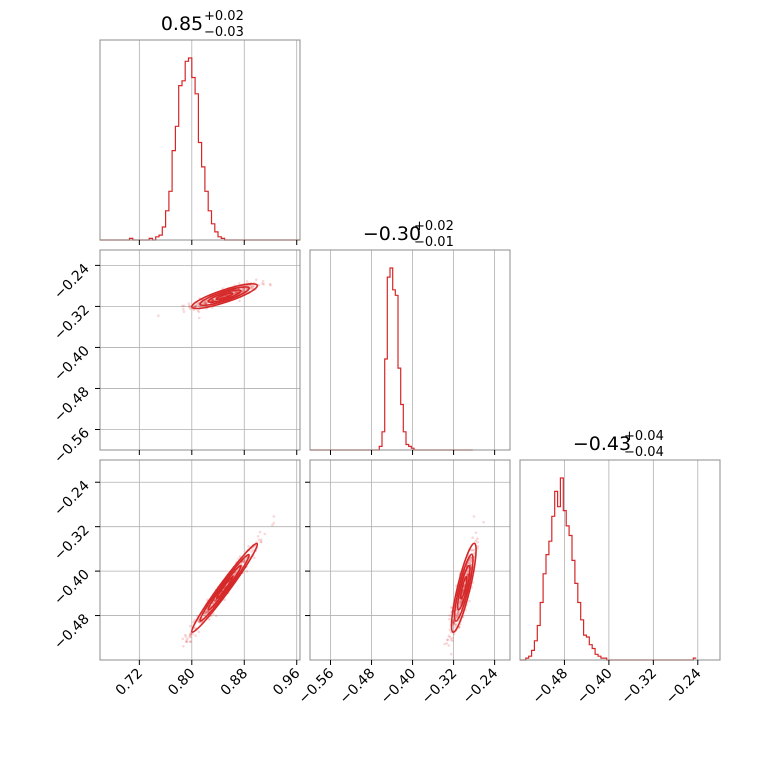  I want to click on x-tick-label: −0.48, so click(358, 686).